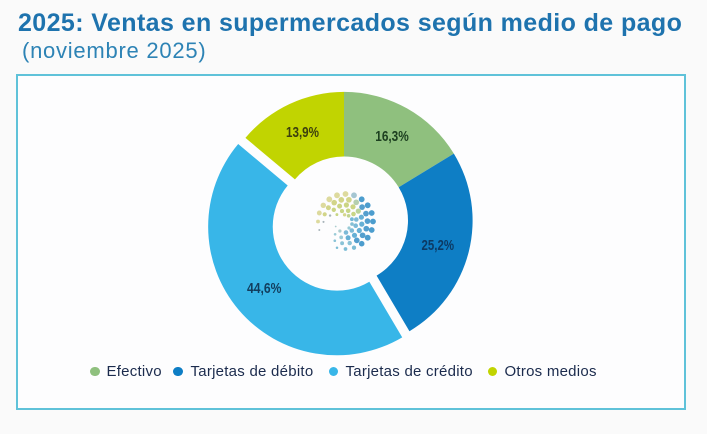 The image size is (707, 434). I want to click on svg-text: 25,2%, so click(438, 245).